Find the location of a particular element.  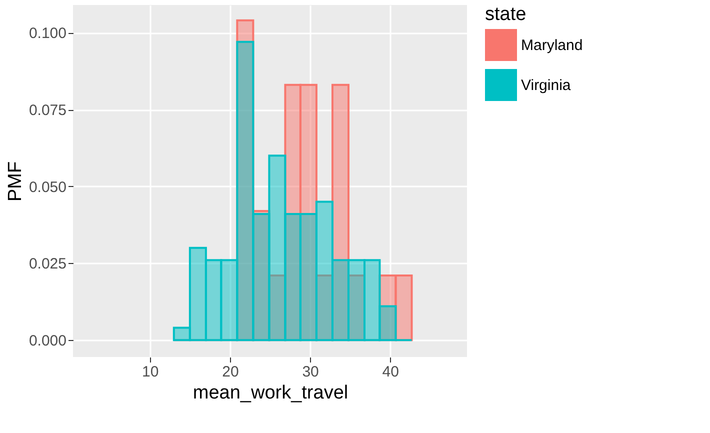

y-tick-label: 0.025 is located at coordinates (47, 264).